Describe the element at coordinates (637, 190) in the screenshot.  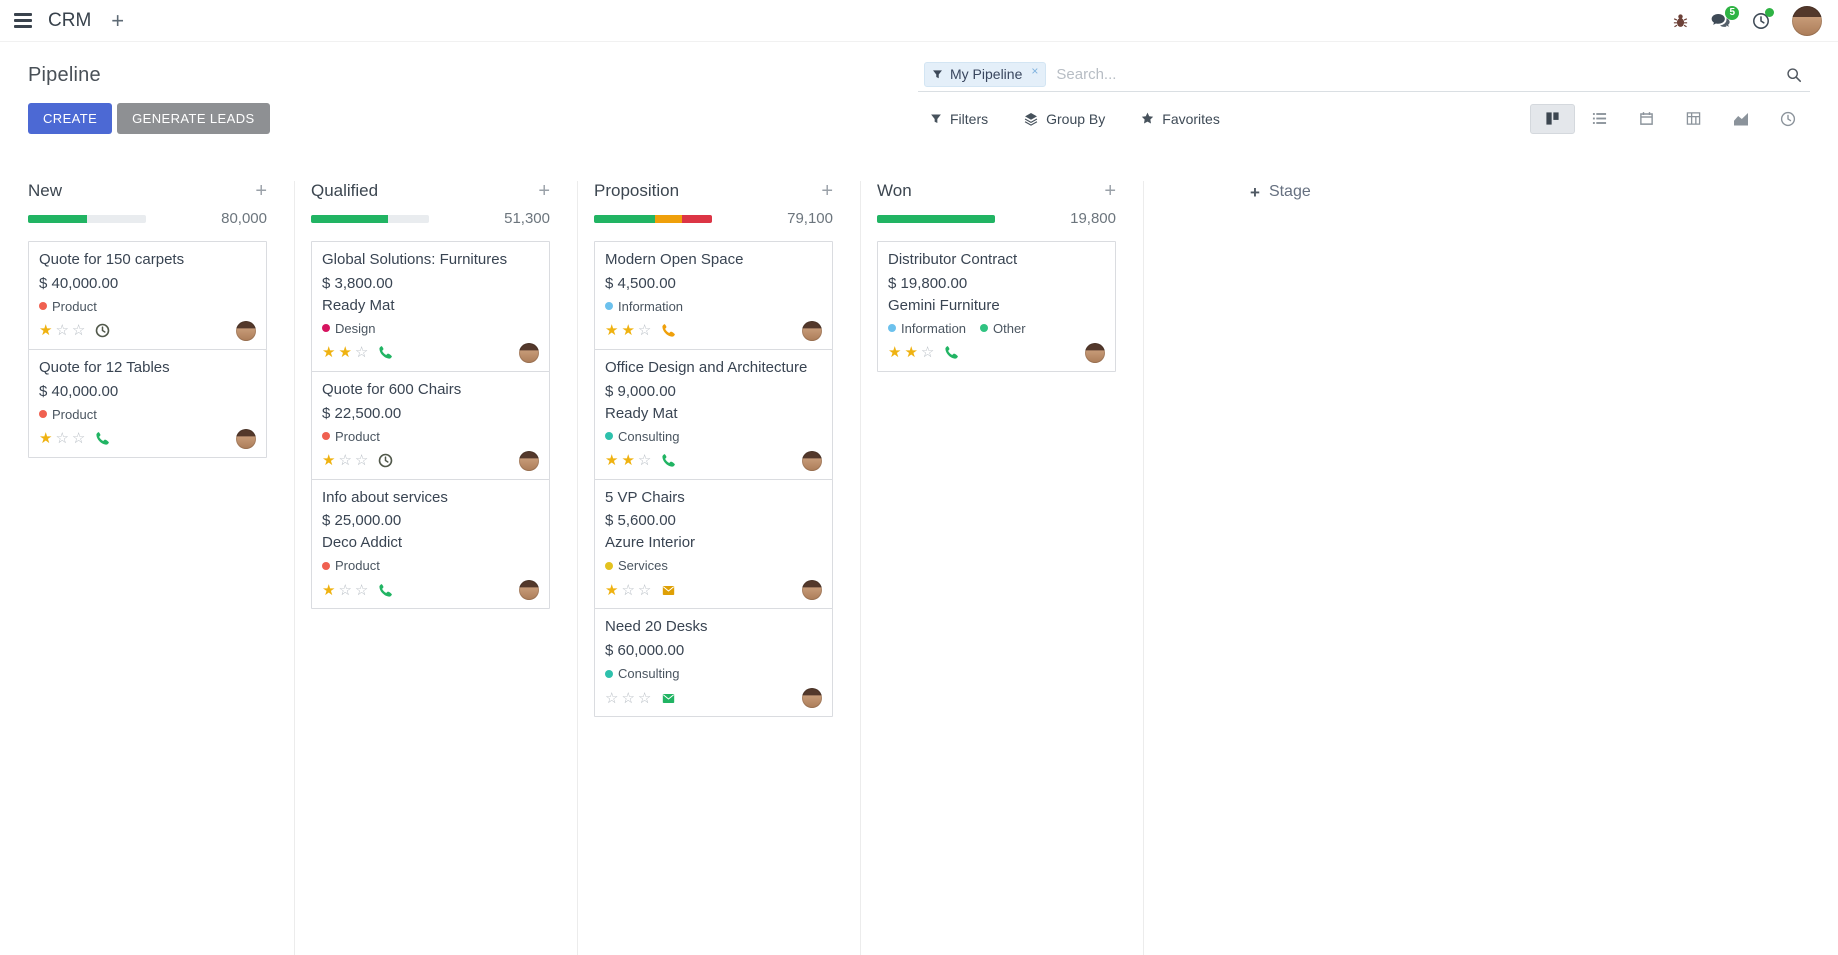
I see `stage-name: Proposition` at that location.